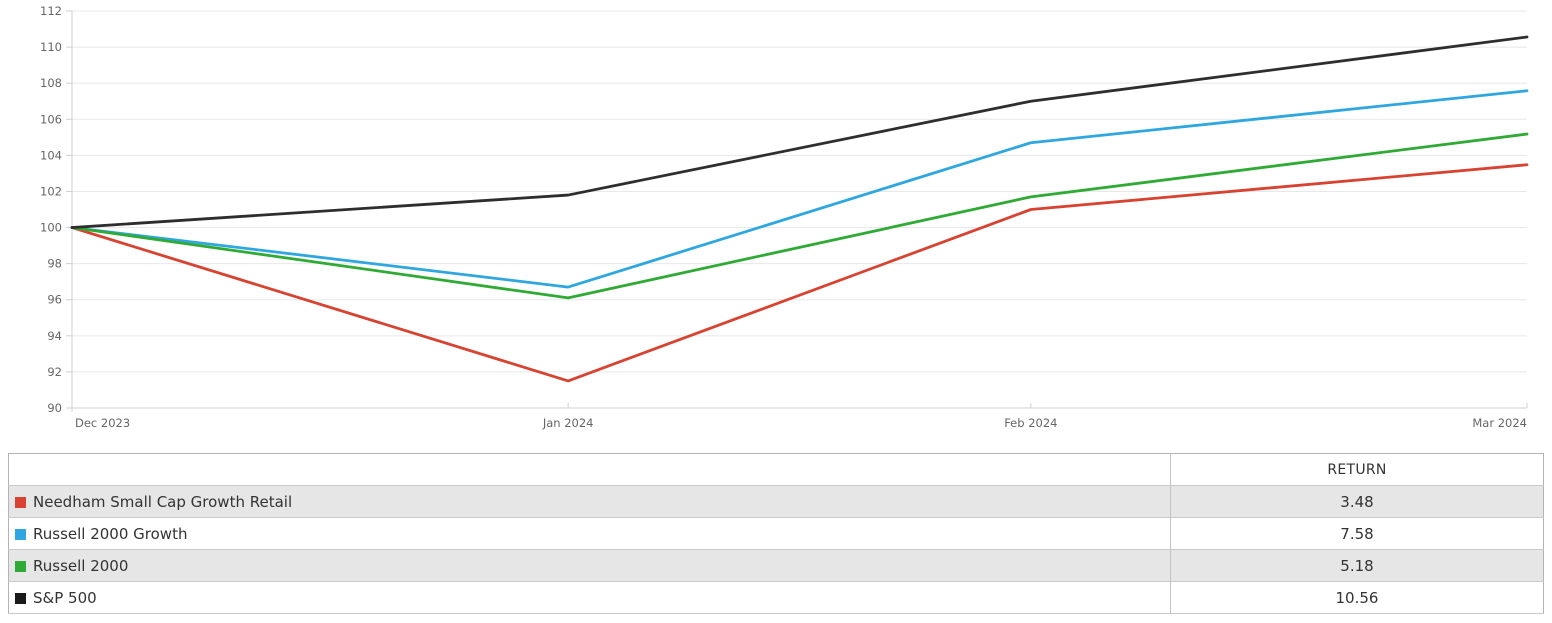 This screenshot has width=1552, height=623. I want to click on return-value: 7.58, so click(1357, 533).